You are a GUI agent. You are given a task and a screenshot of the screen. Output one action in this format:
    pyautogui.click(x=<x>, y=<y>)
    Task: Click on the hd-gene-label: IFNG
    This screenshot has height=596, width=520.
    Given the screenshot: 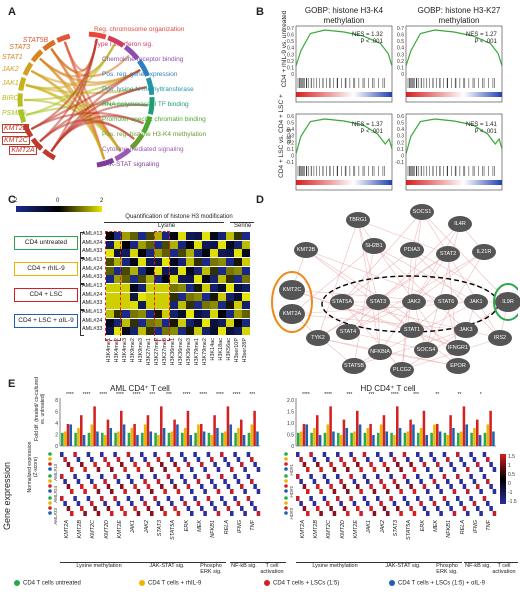 What is the action you would take?
    pyautogui.click(x=476, y=527)
    